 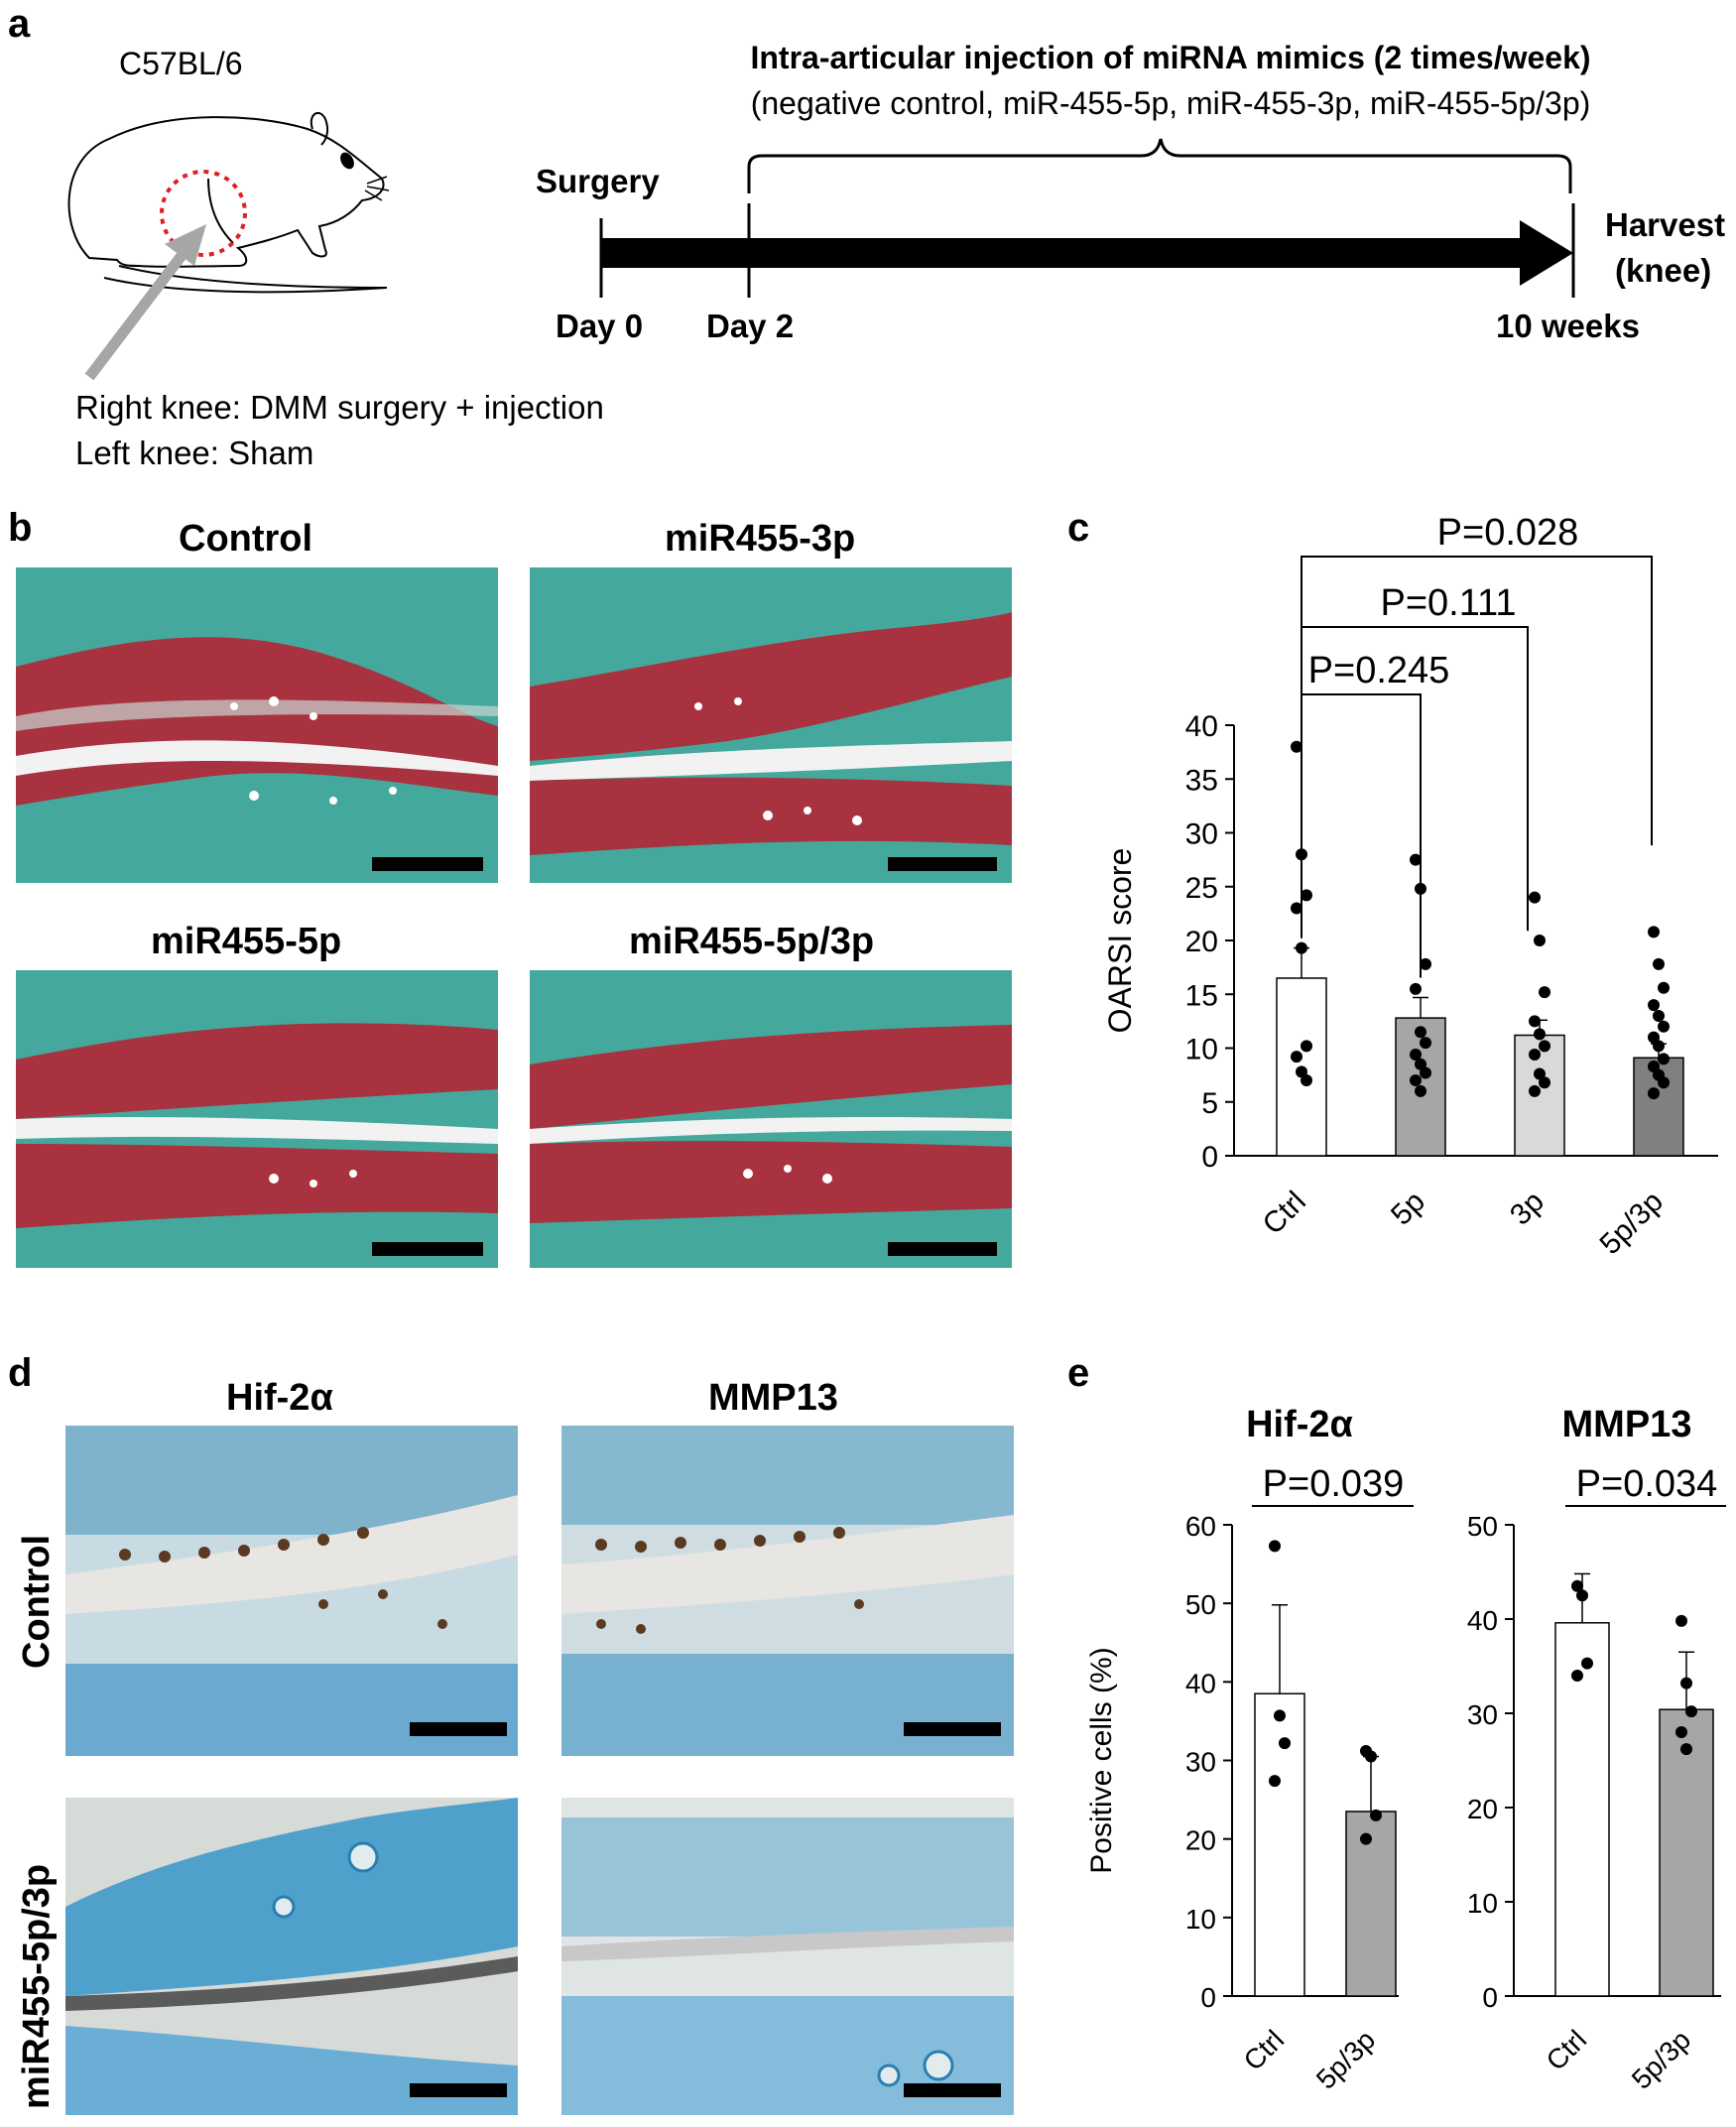 What do you see at coordinates (1200, 1762) in the screenshot?
I see `y-tick-label: 30` at bounding box center [1200, 1762].